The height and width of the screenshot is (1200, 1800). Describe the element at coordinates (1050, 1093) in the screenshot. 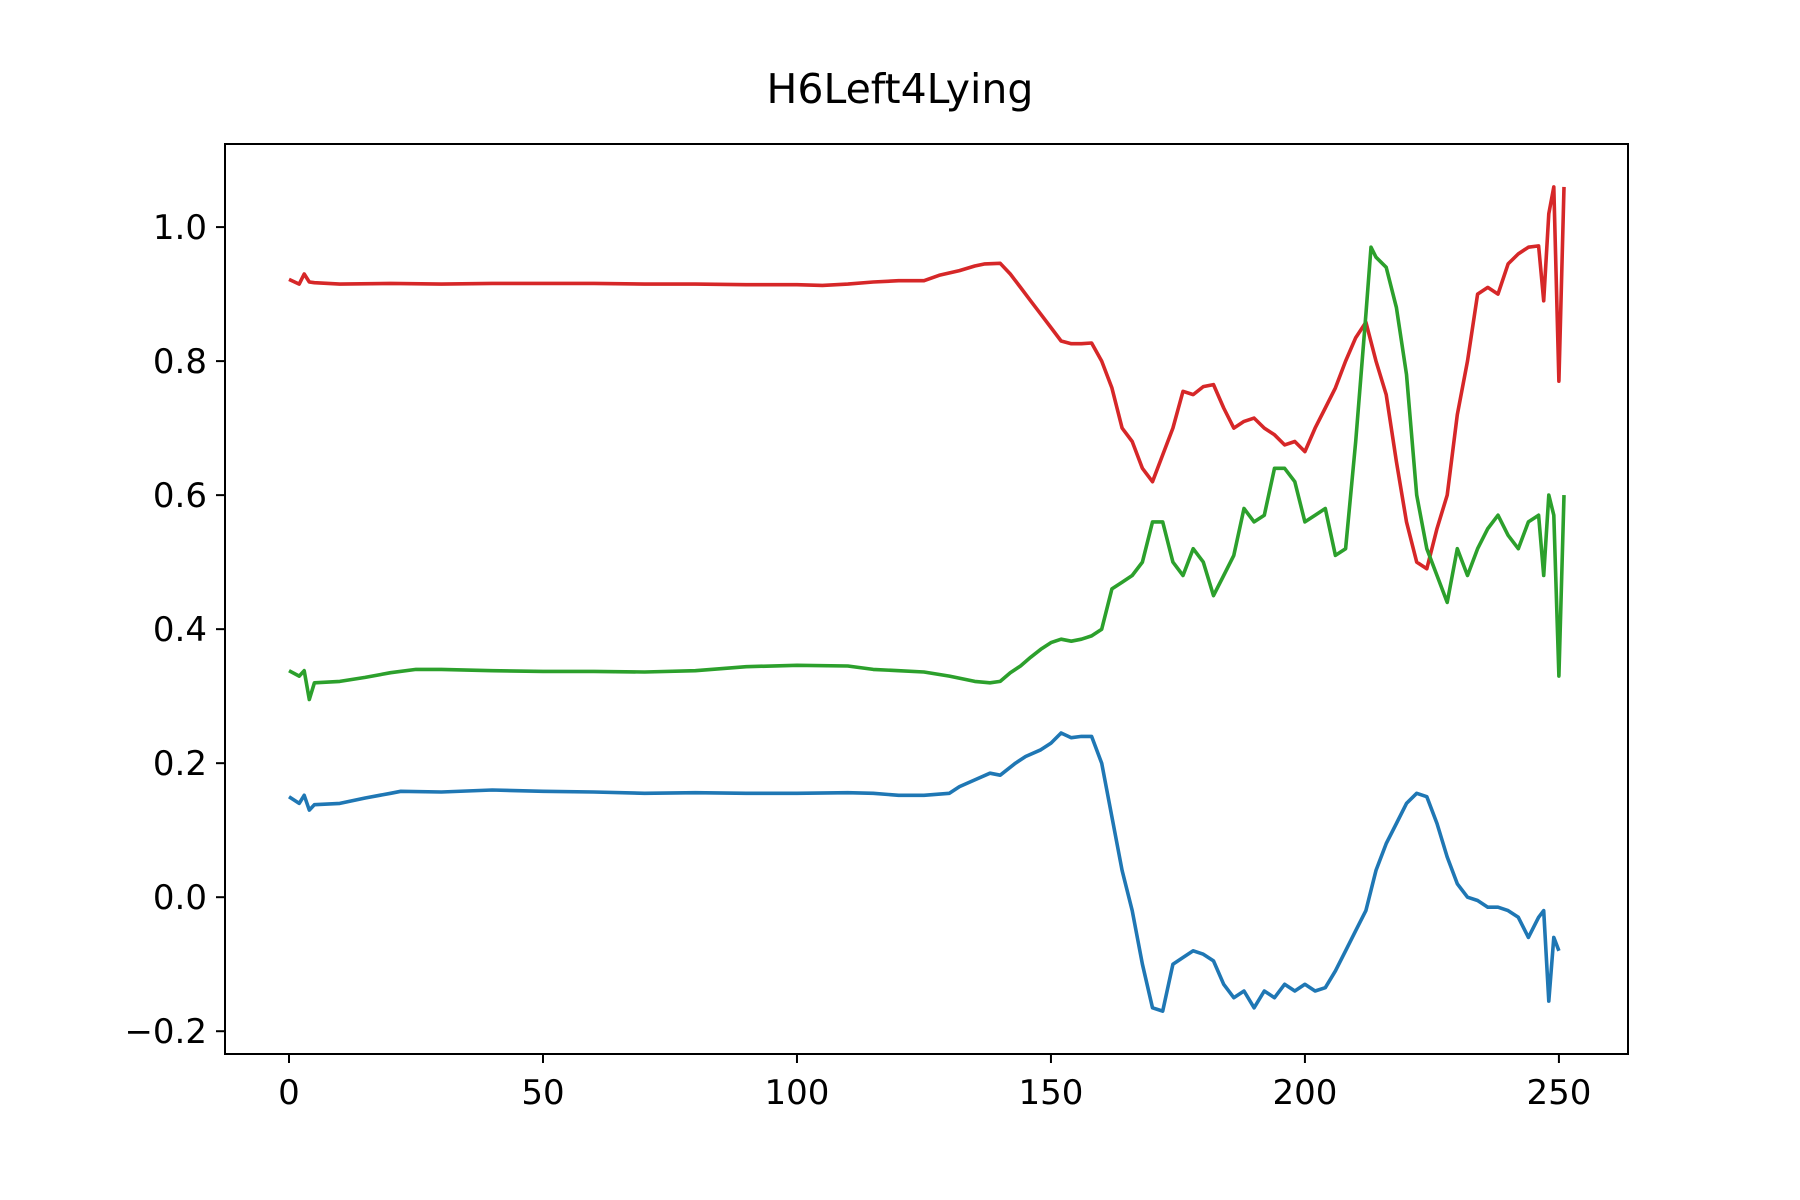

I see `x-tick-label: 150` at that location.